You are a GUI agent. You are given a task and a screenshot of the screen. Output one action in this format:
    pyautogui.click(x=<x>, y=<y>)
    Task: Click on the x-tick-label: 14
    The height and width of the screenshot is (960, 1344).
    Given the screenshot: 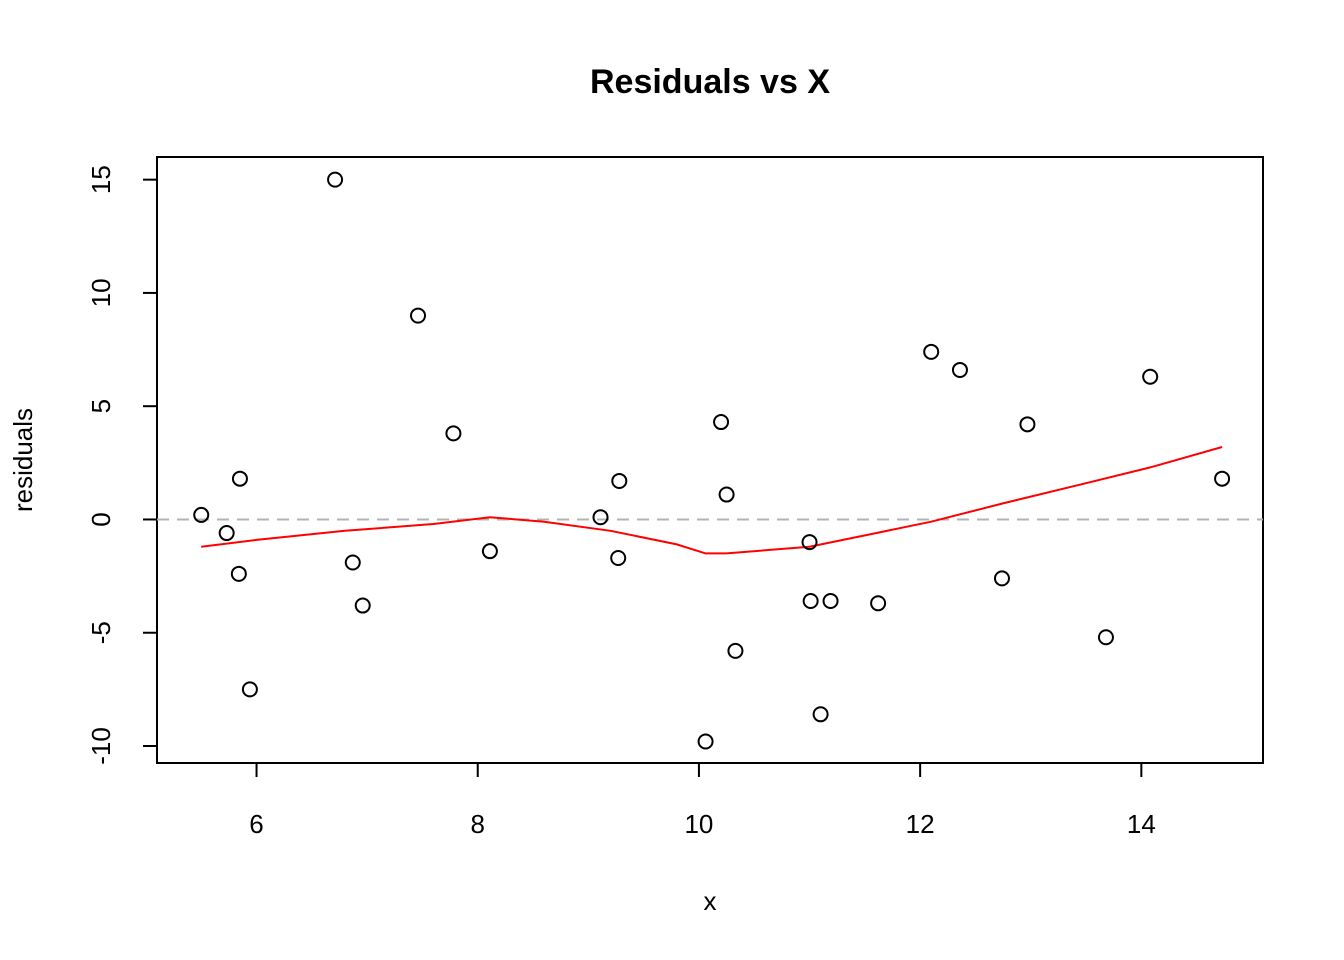 What is the action you would take?
    pyautogui.click(x=1141, y=824)
    